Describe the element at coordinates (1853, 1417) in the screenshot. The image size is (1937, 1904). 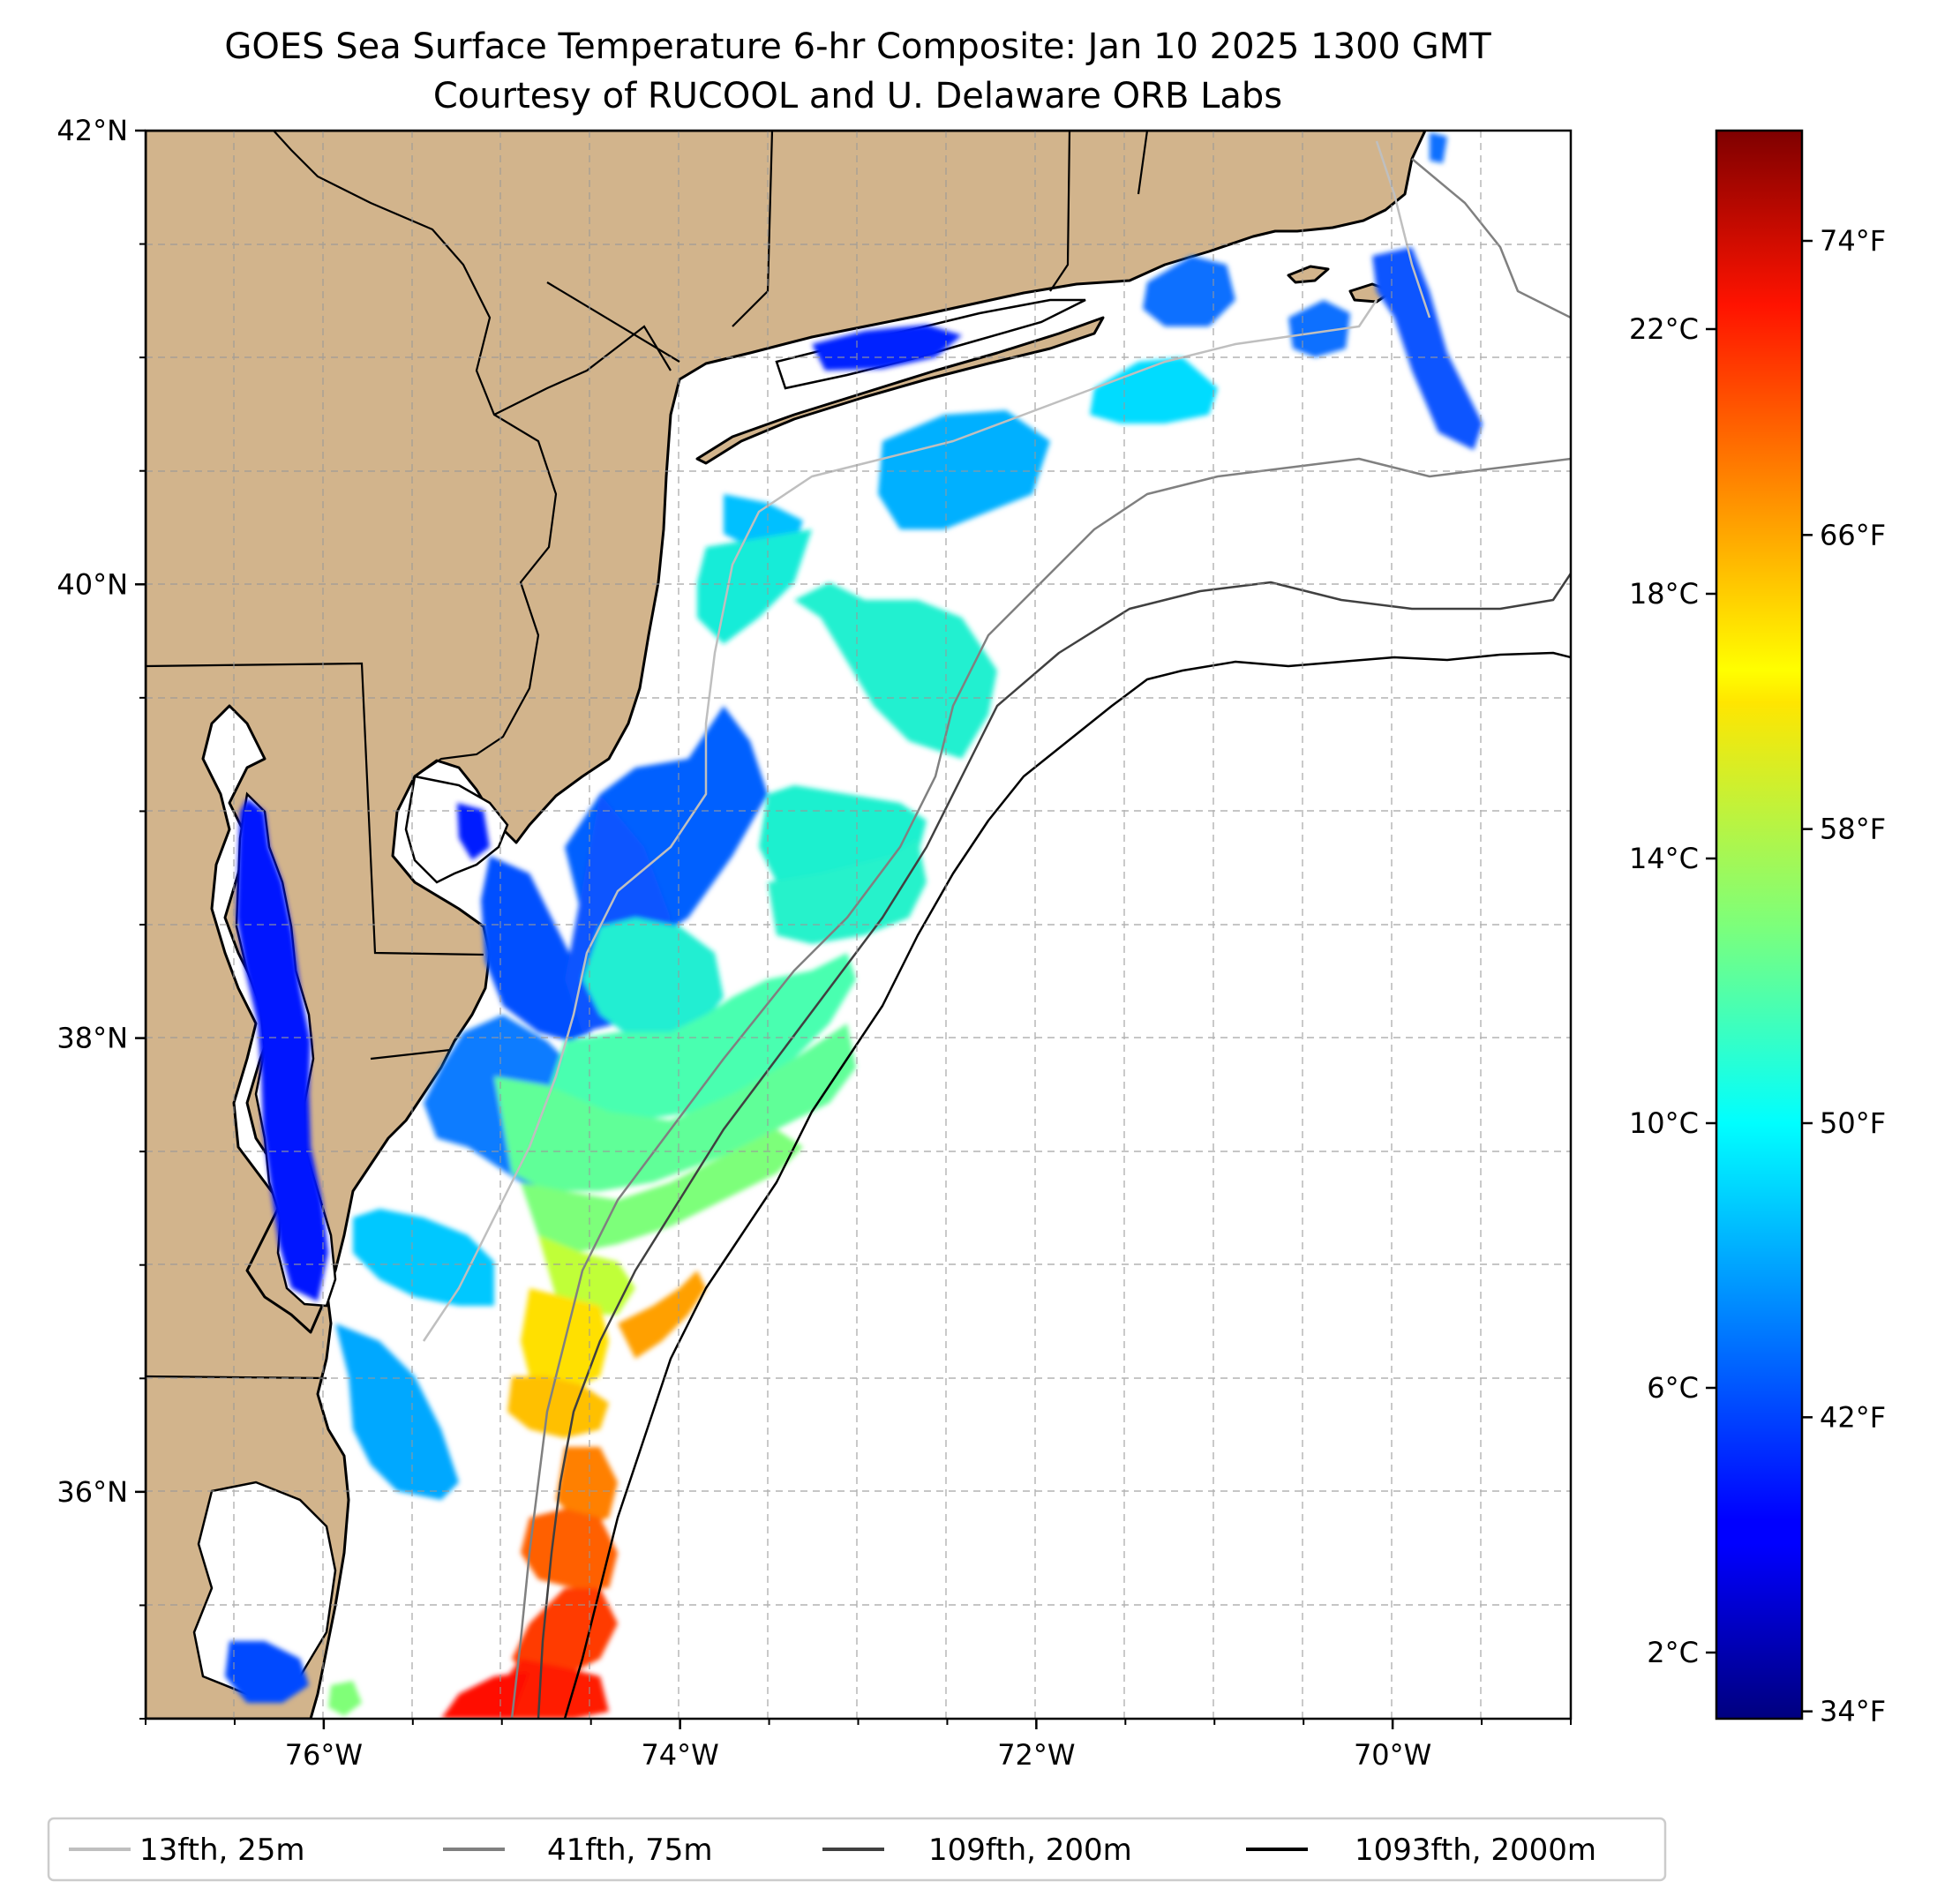
I see `fahrenheit-tick-label: 42°F` at that location.